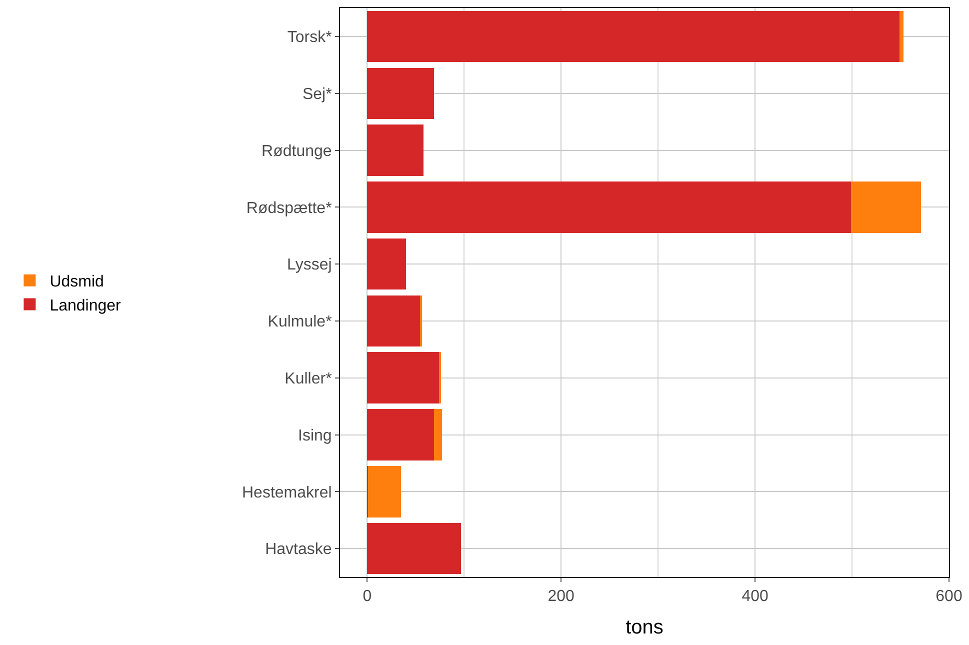 The height and width of the screenshot is (645, 969). Describe the element at coordinates (309, 265) in the screenshot. I see `y-tick-label: Lyssej` at that location.